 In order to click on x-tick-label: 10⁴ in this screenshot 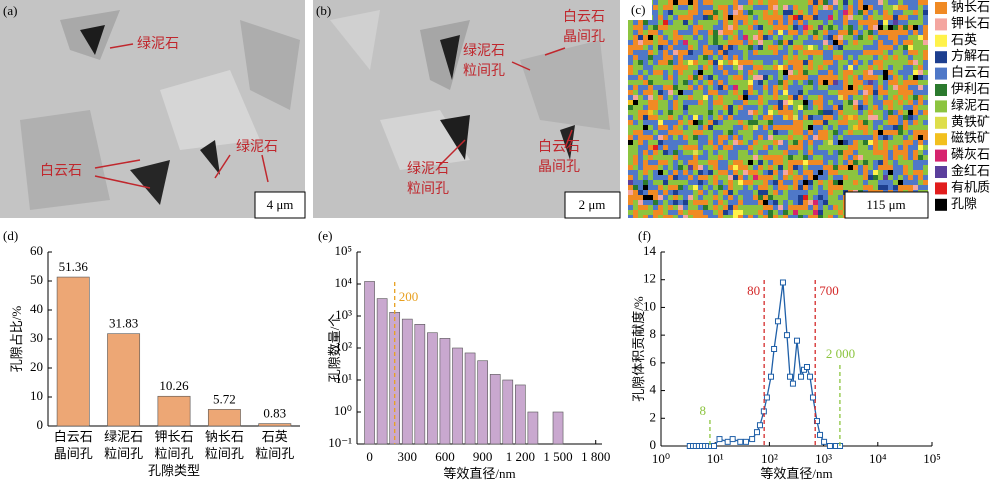, I will do `click(878, 458)`.